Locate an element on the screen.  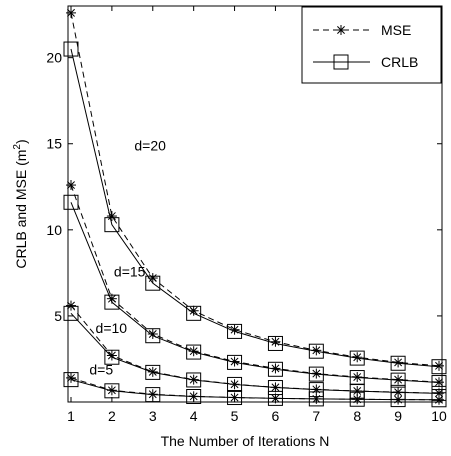
y-tick-label: 10 is located at coordinates (54, 230).